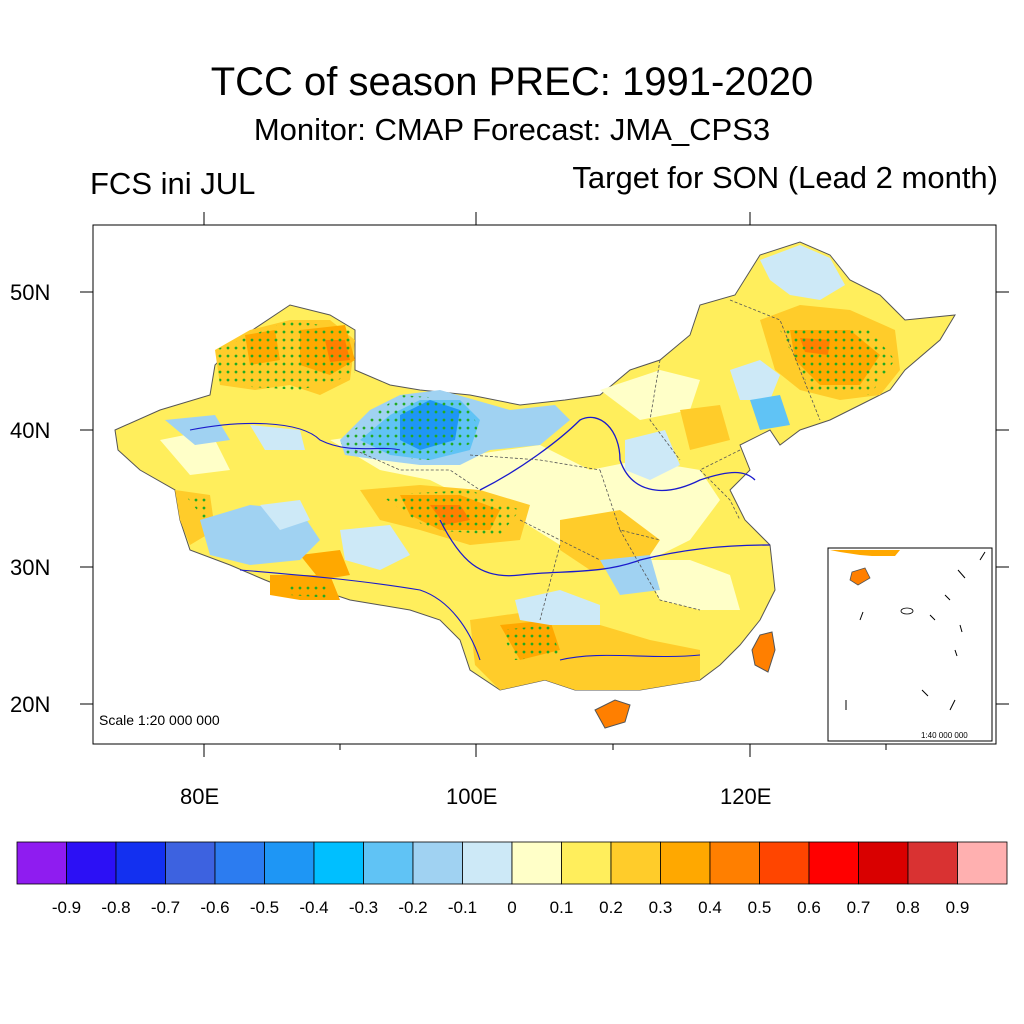  I want to click on colorbar-label: -0.1, so click(462, 907).